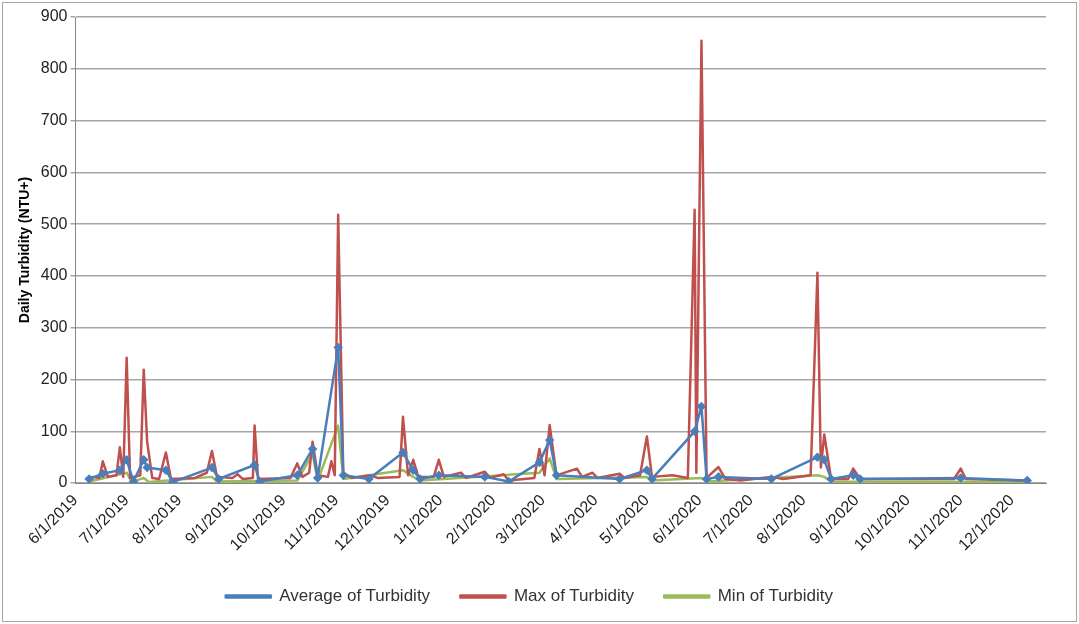  I want to click on y-tick-label: 0, so click(63, 482).